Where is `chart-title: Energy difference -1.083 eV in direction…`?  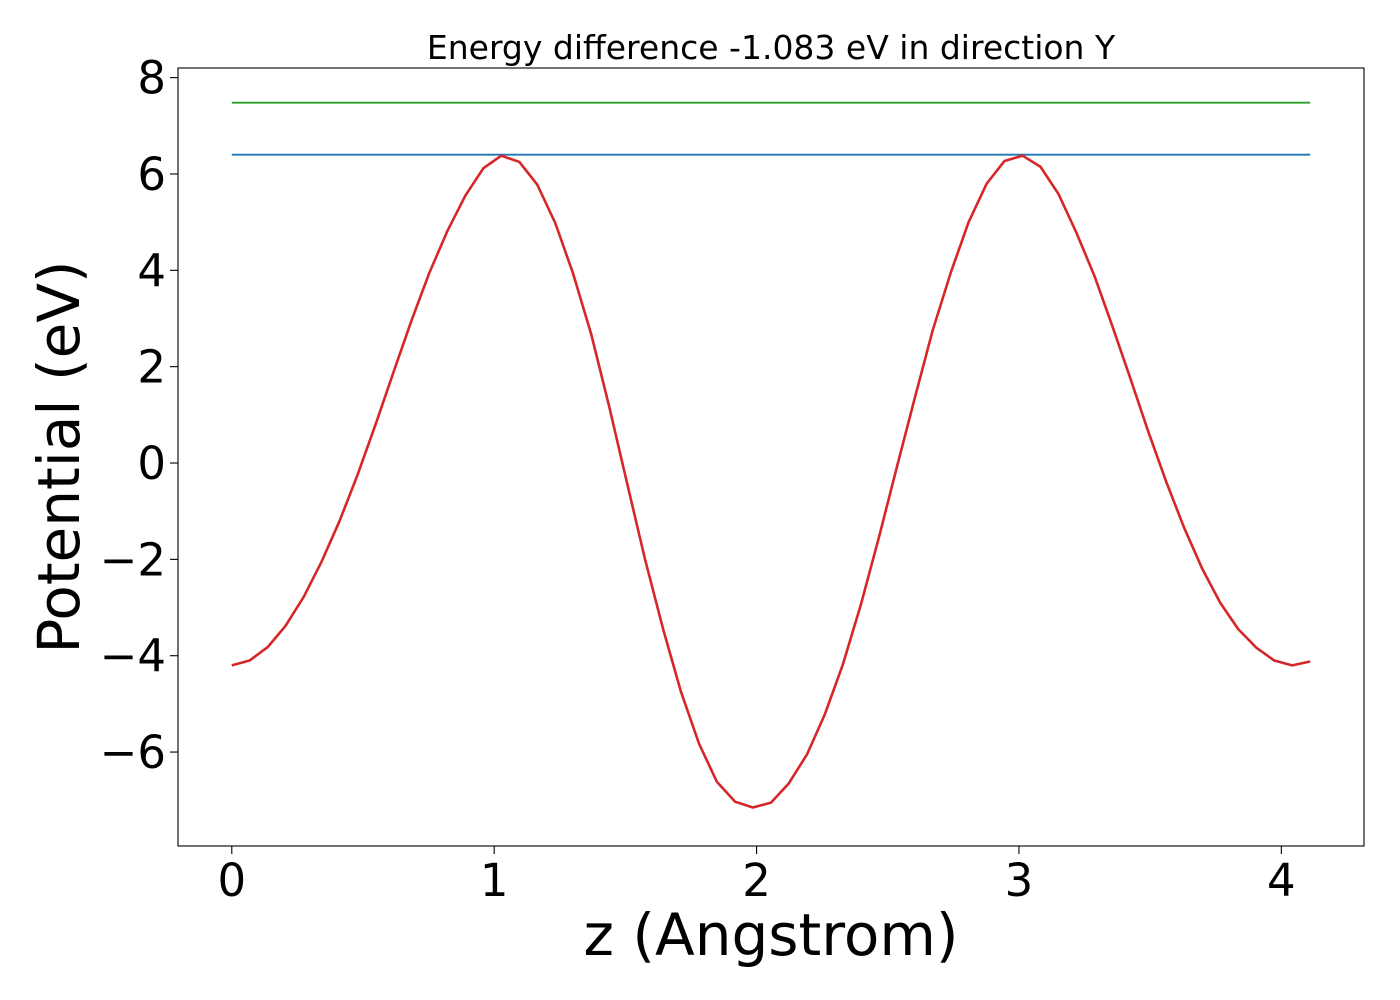
chart-title: Energy difference -1.083 eV in direction… is located at coordinates (771, 47).